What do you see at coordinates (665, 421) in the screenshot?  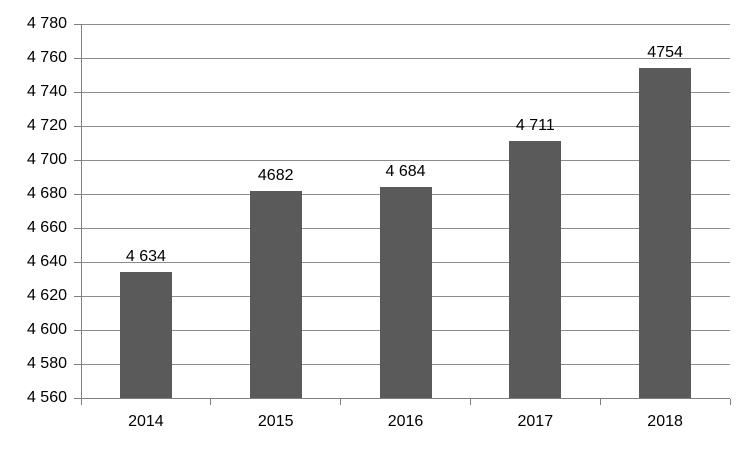 I see `x-axis-tick-label: 2018` at bounding box center [665, 421].